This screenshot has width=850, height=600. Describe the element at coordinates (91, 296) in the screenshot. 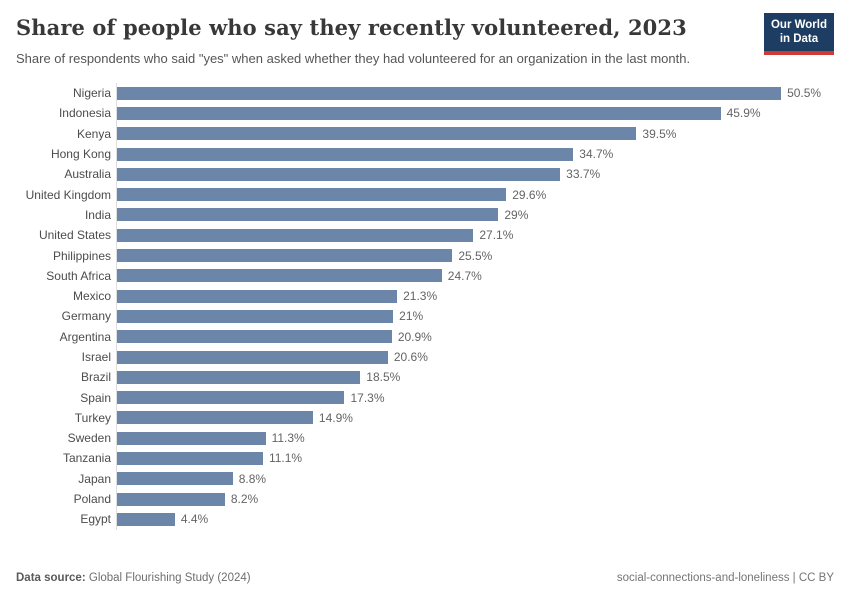

I see `country-label: Mexico` at that location.